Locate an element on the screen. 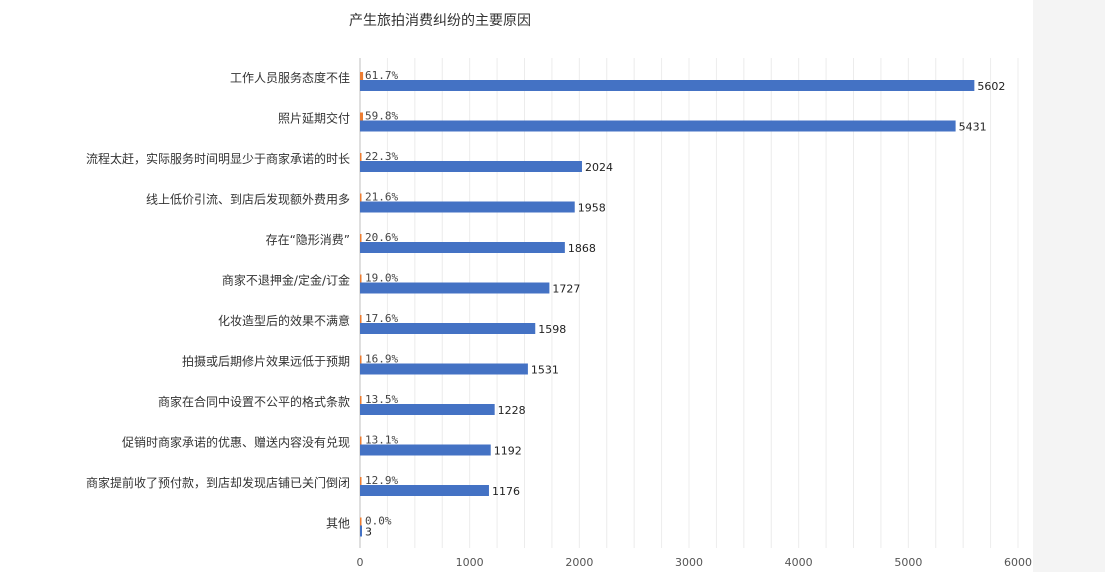 The height and width of the screenshot is (572, 1105). chart-title: 产生旅拍消费纠纷的主要原因 is located at coordinates (440, 21).